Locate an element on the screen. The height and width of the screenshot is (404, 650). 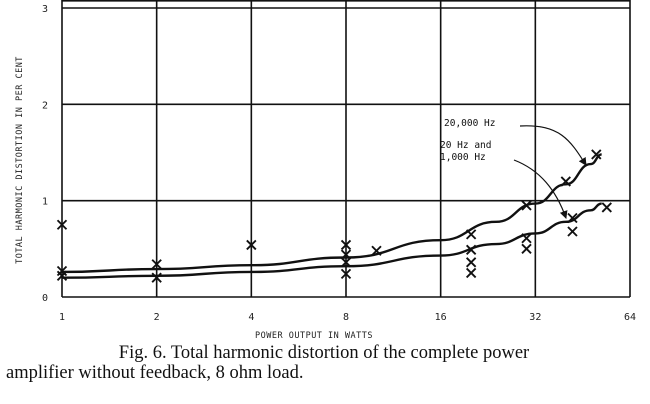
x-tick-label: 1 is located at coordinates (62, 317).